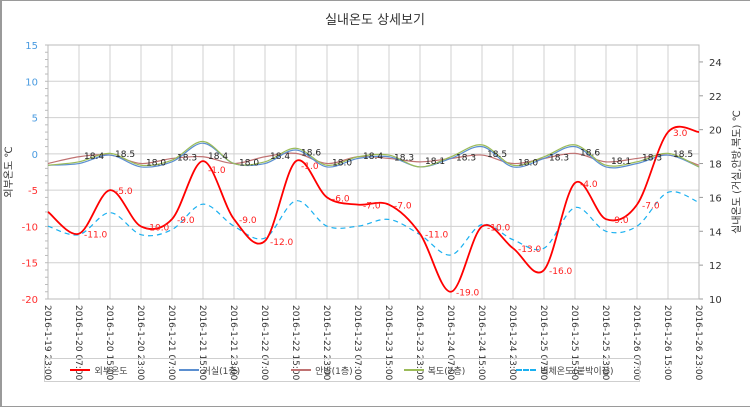  I want to click on x-tick-label: 2016-1-23 07:00, so click(357, 343).